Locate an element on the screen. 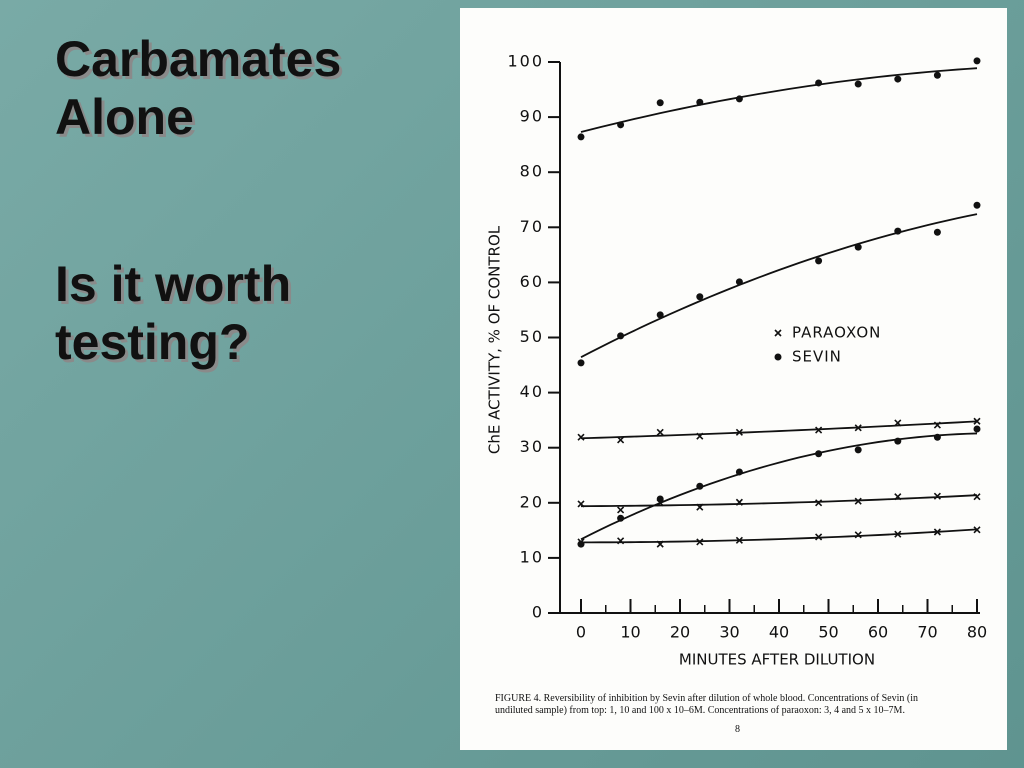 This screenshot has width=1024, height=768. x-tick-label: 20 is located at coordinates (680, 632).